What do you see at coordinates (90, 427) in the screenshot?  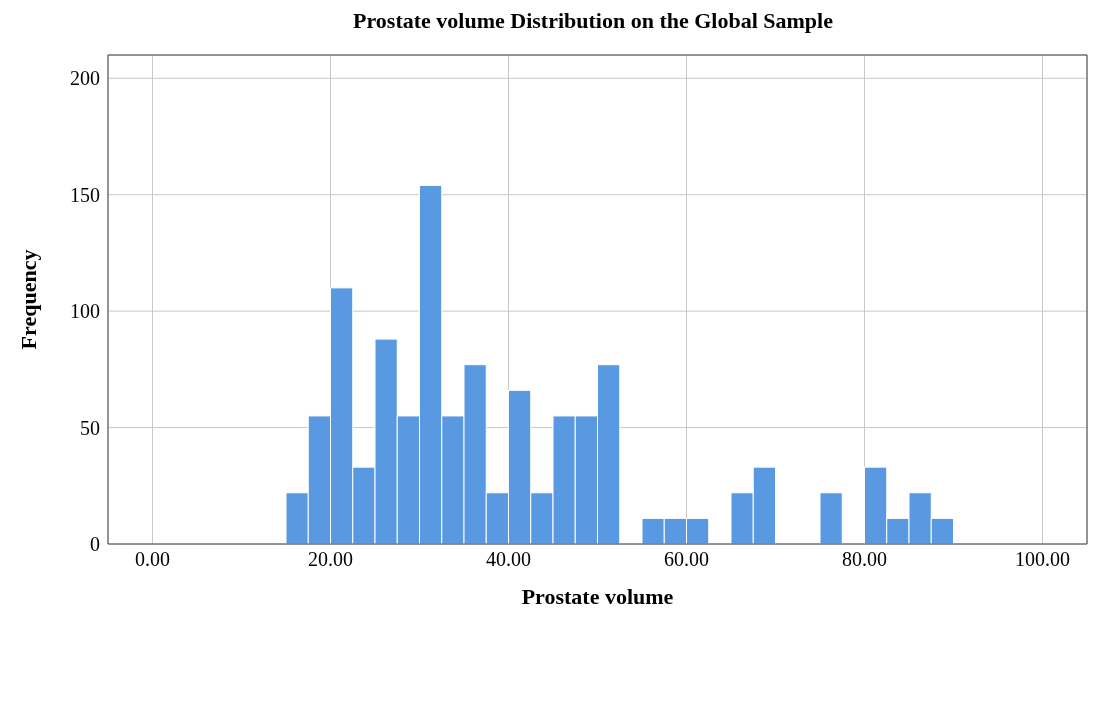 I see `y-tick-label: 50` at bounding box center [90, 427].